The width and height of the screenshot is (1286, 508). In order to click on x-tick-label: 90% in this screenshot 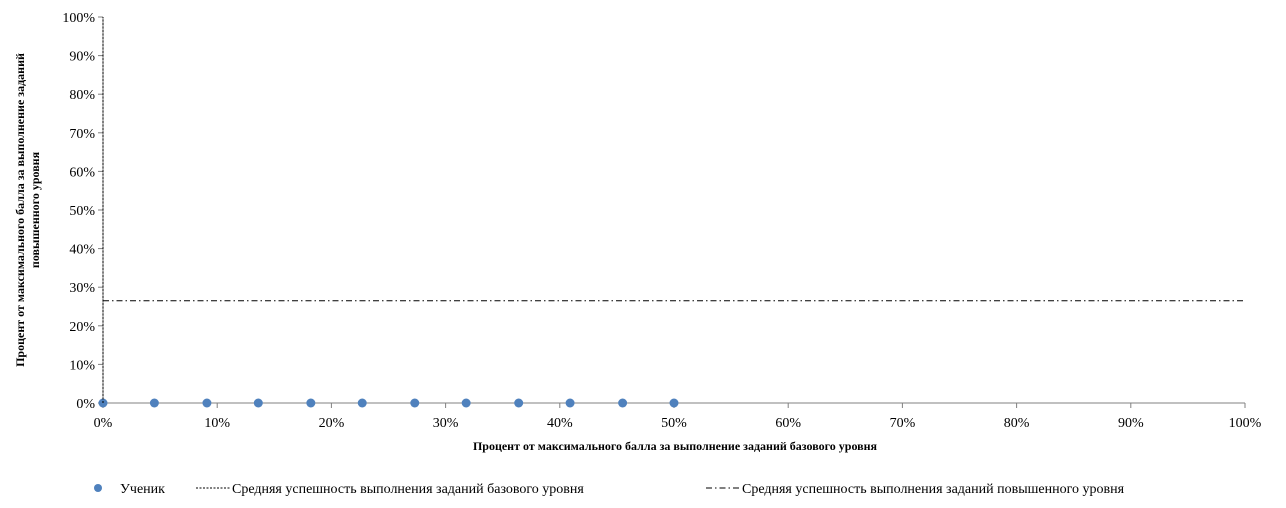, I will do `click(1131, 423)`.